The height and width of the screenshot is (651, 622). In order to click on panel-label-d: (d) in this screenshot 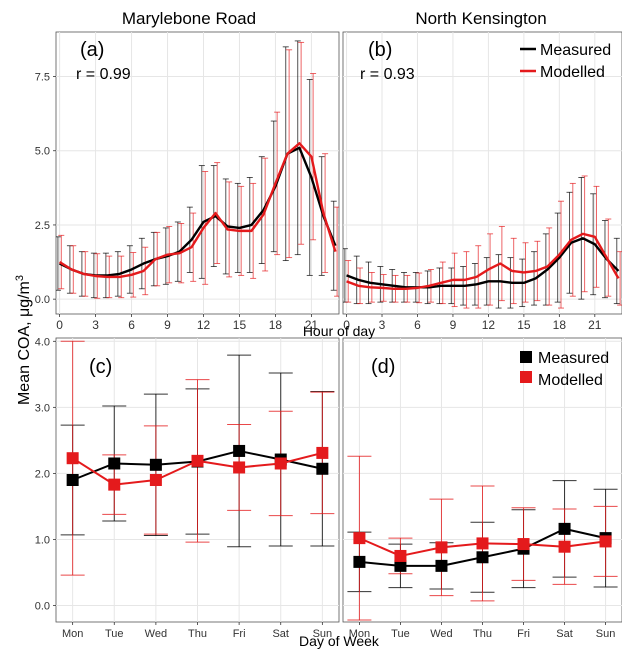, I will do `click(383, 367)`.